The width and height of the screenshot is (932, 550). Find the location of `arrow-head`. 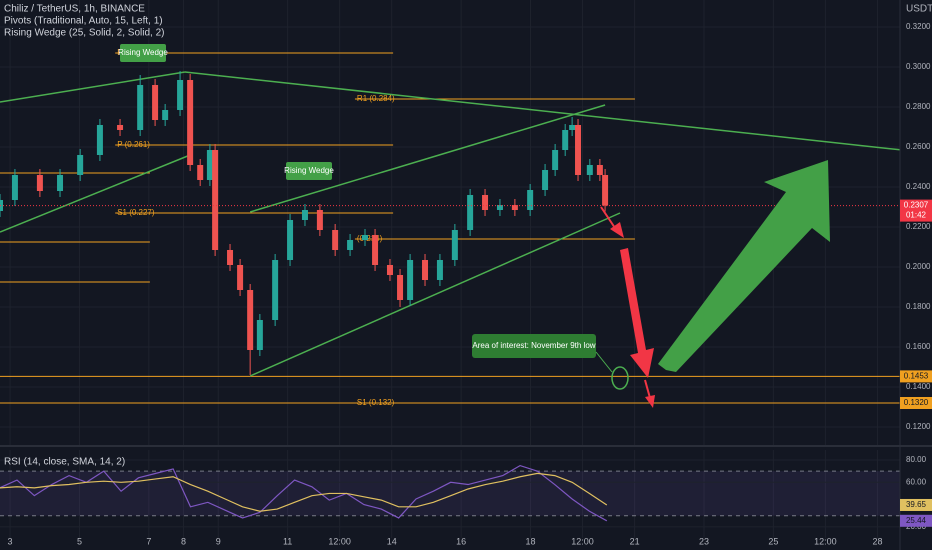

arrow-head is located at coordinates (617, 230).